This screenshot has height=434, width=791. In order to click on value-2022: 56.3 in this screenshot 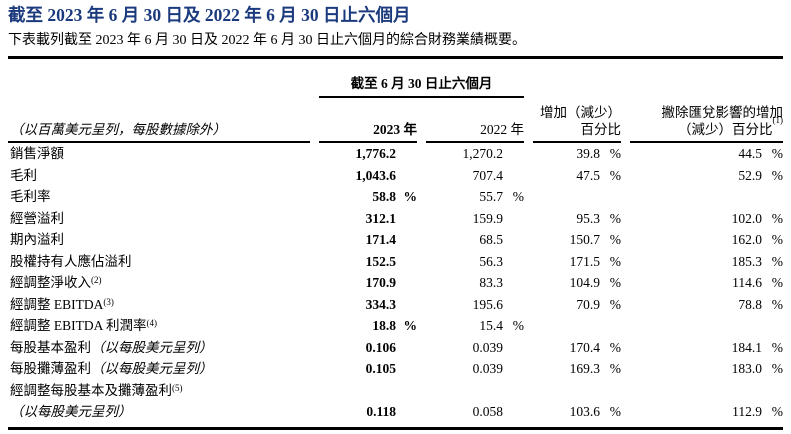, I will do `click(491, 261)`.